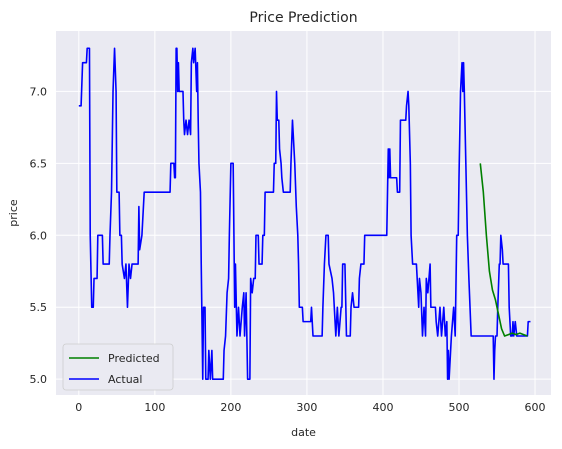 The width and height of the screenshot is (562, 449). I want to click on y-tick-label: 5.5, so click(39, 307).